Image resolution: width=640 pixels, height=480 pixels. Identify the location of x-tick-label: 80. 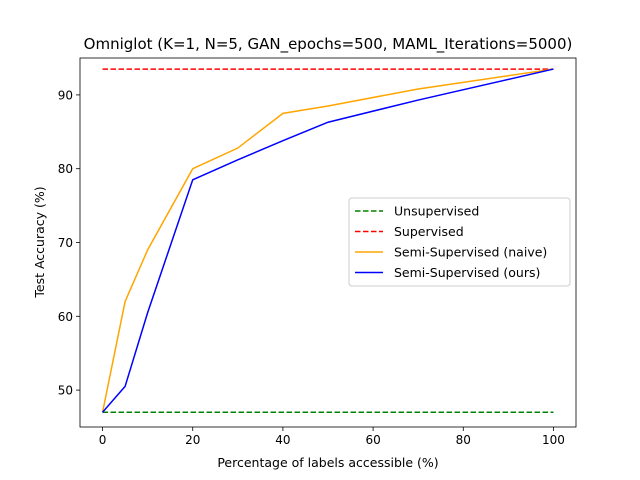
(463, 440).